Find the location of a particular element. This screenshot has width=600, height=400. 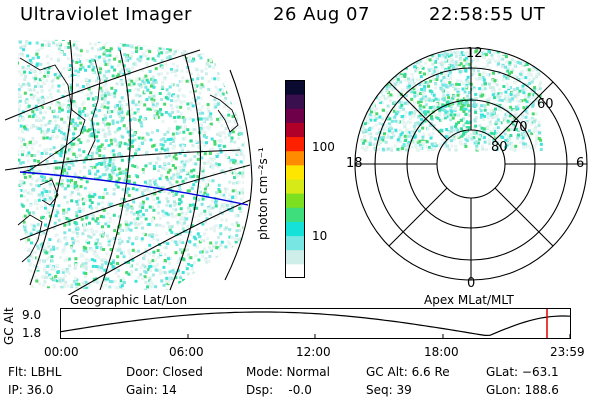

alt-xtick-1800: 18:00 is located at coordinates (441, 352).